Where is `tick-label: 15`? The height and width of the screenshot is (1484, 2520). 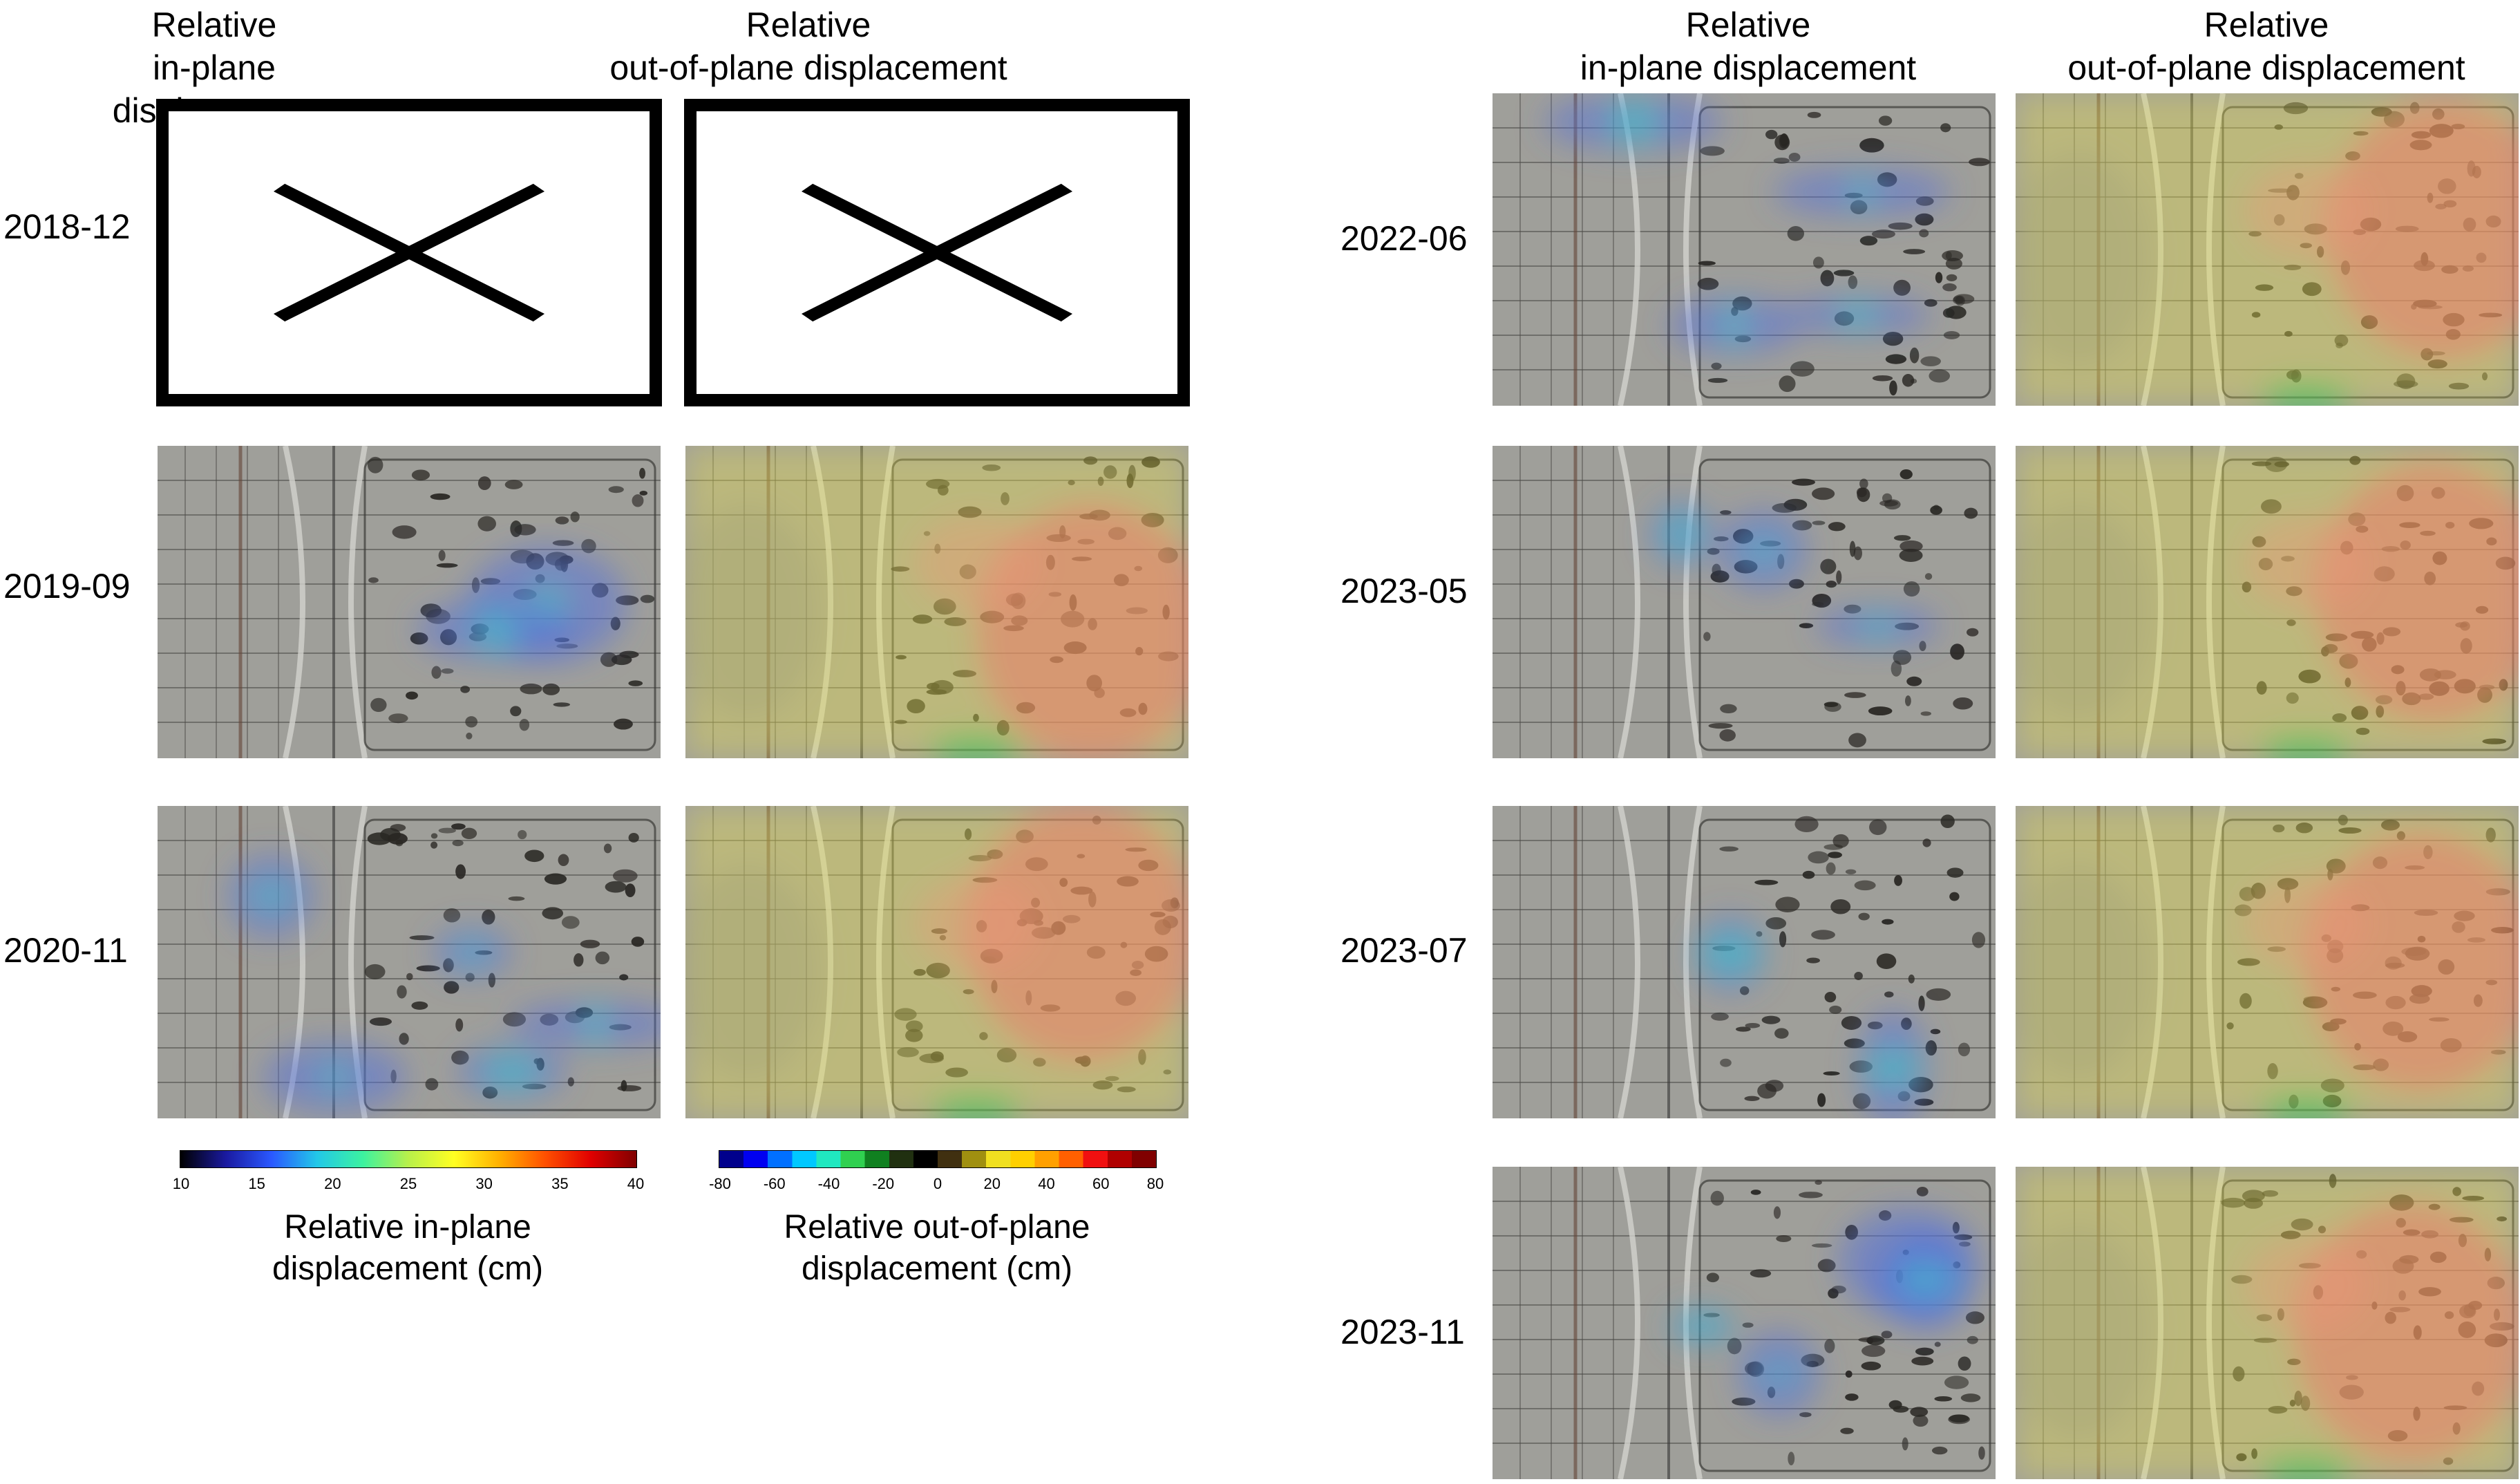
tick-label: 15 is located at coordinates (256, 1183).